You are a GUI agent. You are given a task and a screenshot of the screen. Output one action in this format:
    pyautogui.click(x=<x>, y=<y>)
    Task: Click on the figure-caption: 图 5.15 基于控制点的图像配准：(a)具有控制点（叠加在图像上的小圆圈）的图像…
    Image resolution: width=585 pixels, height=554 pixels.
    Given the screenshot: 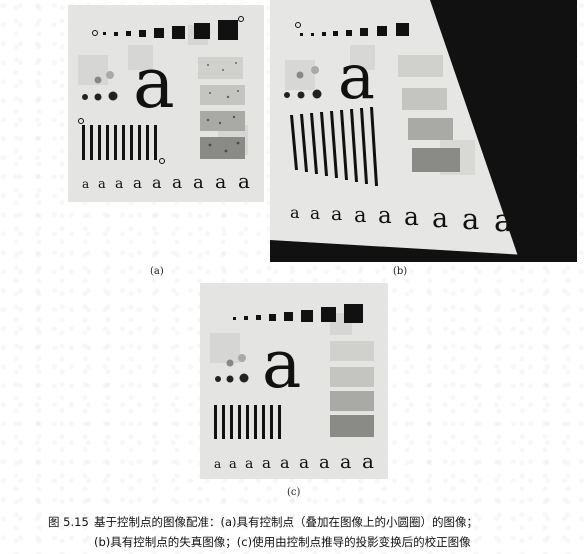 What is the action you would take?
    pyautogui.click(x=315, y=532)
    